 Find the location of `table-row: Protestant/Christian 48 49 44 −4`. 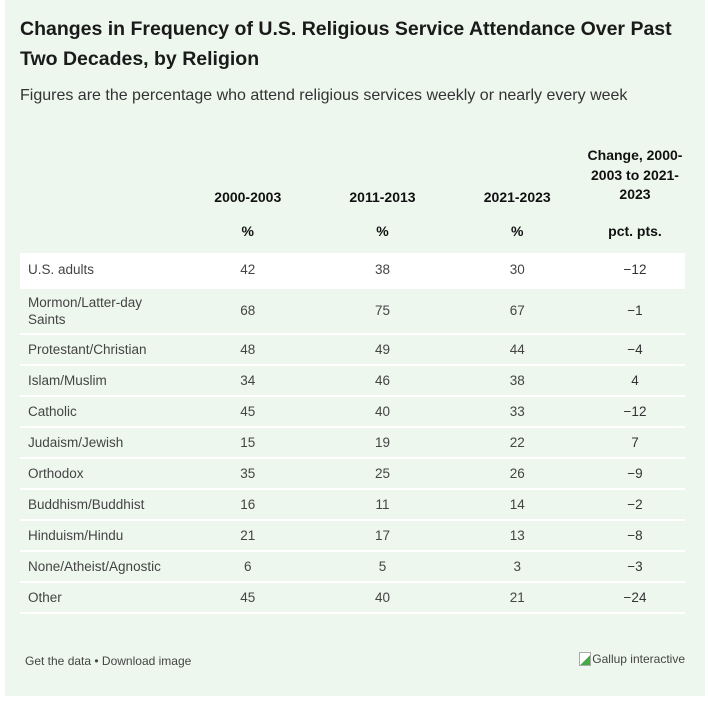

table-row: Protestant/Christian 48 49 44 −4 is located at coordinates (352, 349).